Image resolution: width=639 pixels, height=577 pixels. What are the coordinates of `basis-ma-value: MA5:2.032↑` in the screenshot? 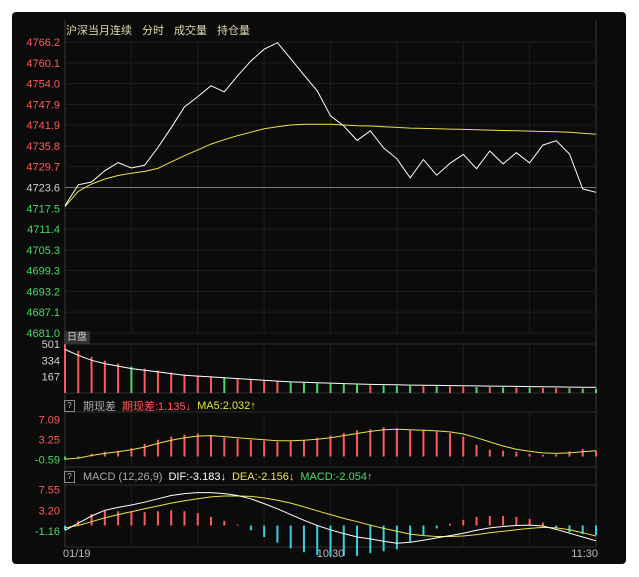 It's located at (226, 406).